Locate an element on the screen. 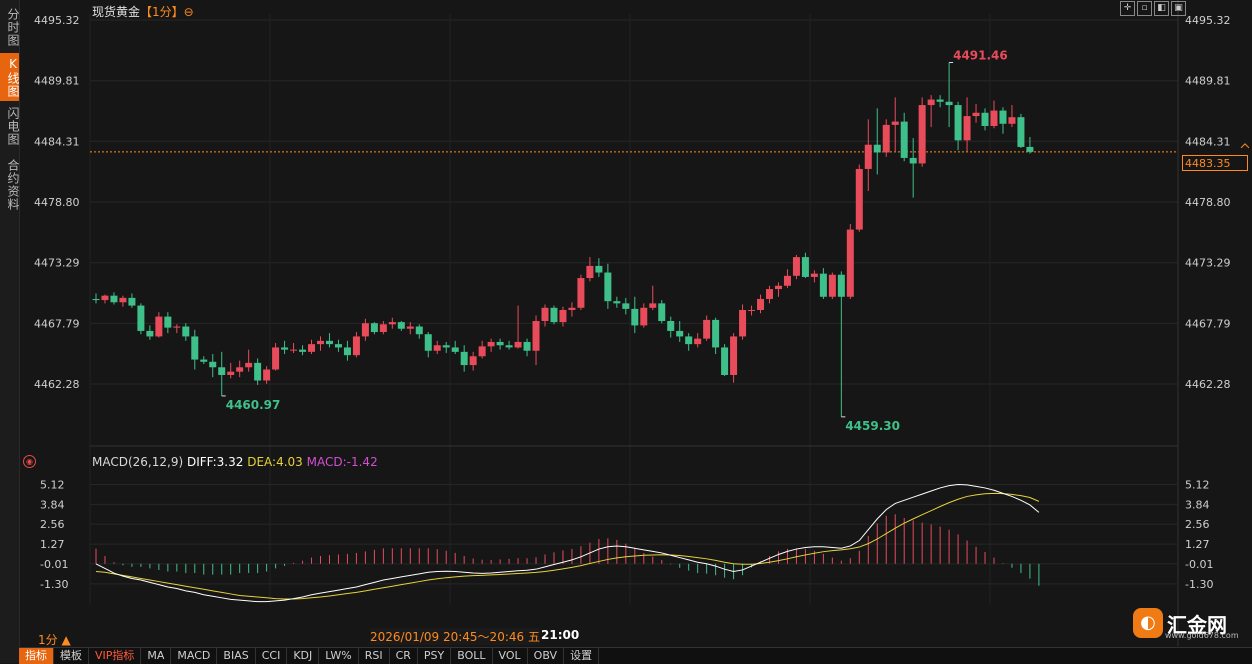  chart-title: 现货黄金【1分】⊖ is located at coordinates (143, 11).